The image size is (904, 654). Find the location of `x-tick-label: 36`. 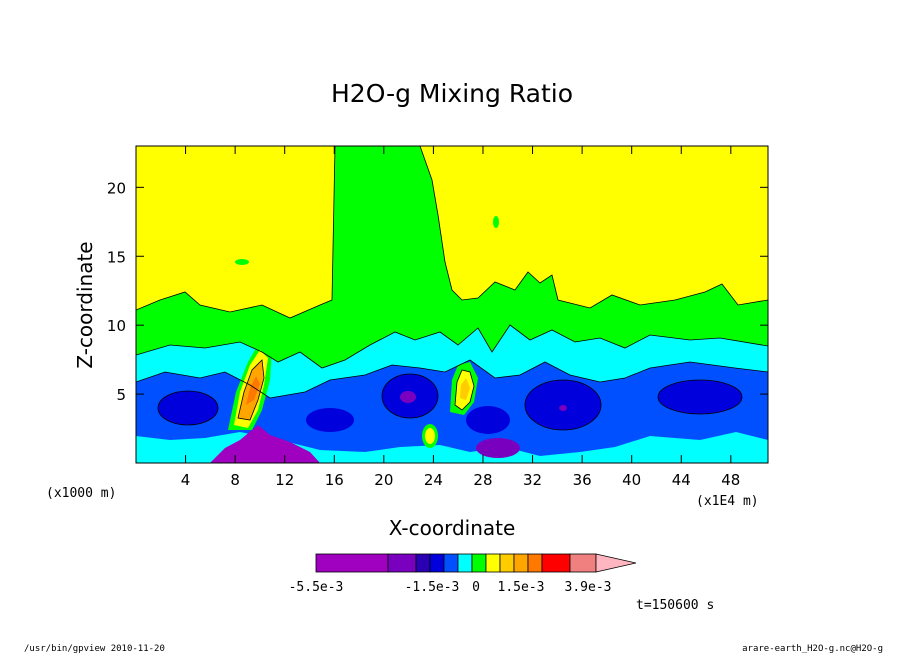

x-tick-label: 36 is located at coordinates (582, 480).